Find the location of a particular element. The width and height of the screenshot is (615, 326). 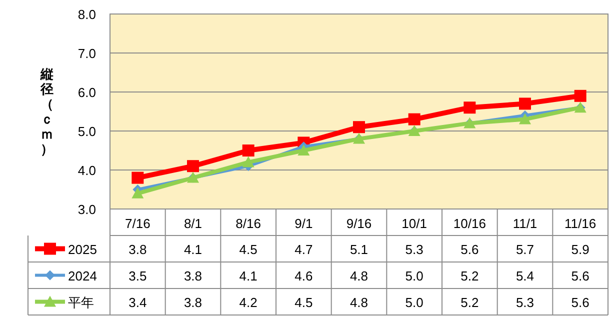

legend-label: 平年 is located at coordinates (81, 302).